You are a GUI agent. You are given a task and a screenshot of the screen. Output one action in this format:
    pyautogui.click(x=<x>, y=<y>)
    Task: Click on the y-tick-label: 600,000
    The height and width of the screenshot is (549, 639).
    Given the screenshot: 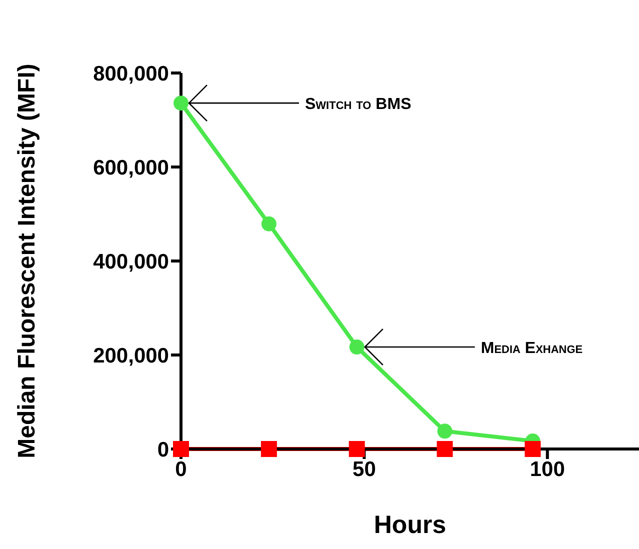 What is the action you would take?
    pyautogui.click(x=131, y=168)
    